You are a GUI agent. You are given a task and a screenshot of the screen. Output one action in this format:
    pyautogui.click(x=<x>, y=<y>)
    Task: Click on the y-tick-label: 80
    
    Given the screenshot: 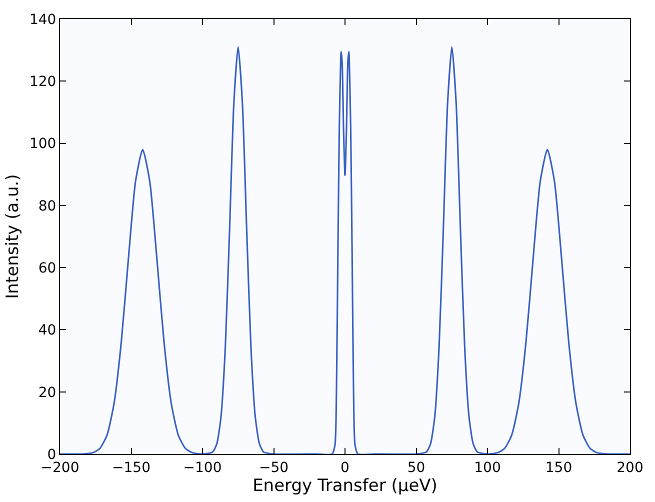 What is the action you would take?
    pyautogui.click(x=47, y=206)
    